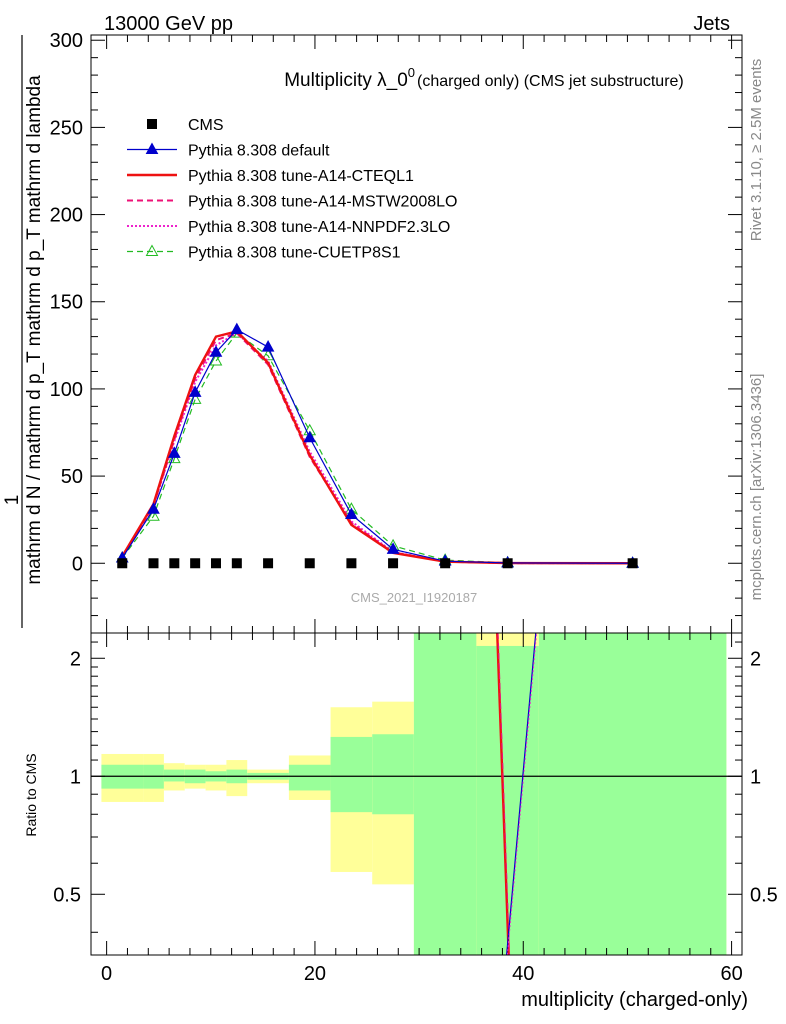 This screenshot has width=786, height=1024. I want to click on rivet-label: Rivet 3.1.10, ≥ 2.5M events, so click(756, 150).